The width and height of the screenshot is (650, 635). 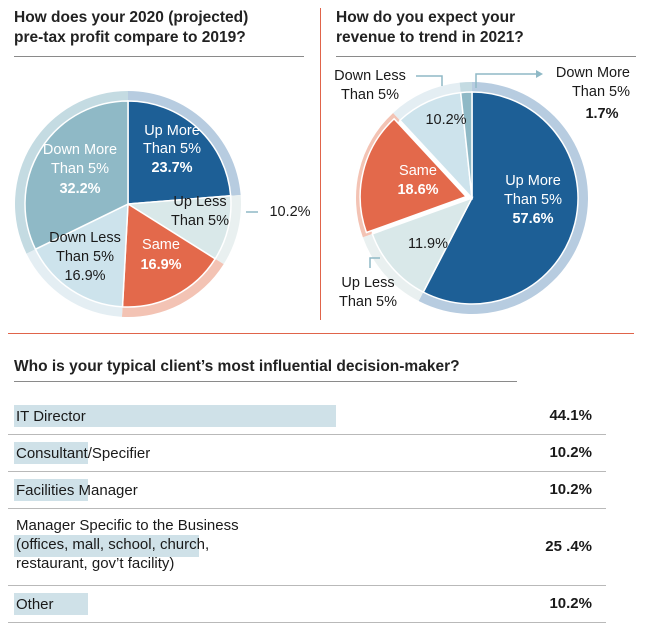 I want to click on pie0-label-up-more-2: Than 5%, so click(x=172, y=149).